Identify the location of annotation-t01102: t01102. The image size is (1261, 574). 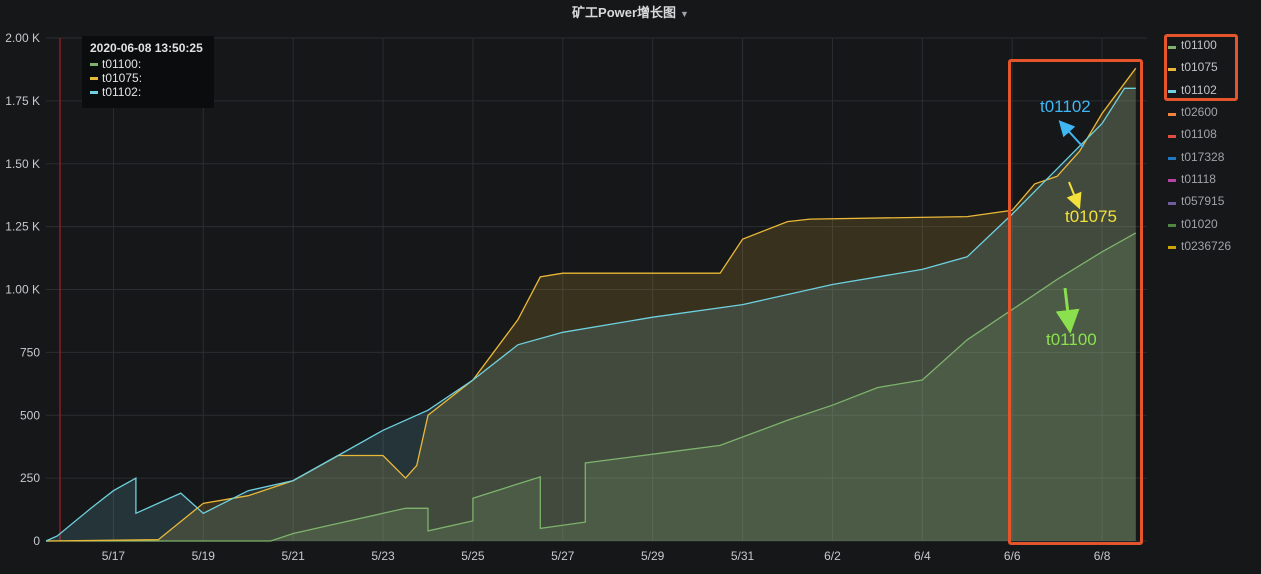
(1065, 106).